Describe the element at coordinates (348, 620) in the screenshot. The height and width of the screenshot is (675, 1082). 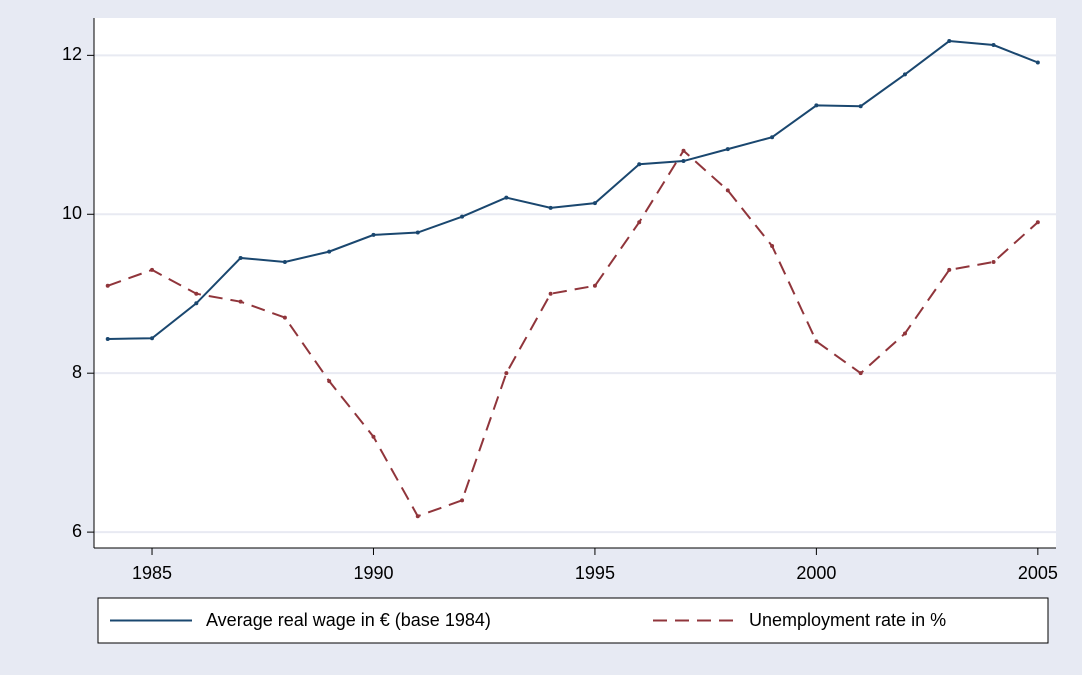
I see `legend-label: Average real wage in € (base 1984)` at that location.